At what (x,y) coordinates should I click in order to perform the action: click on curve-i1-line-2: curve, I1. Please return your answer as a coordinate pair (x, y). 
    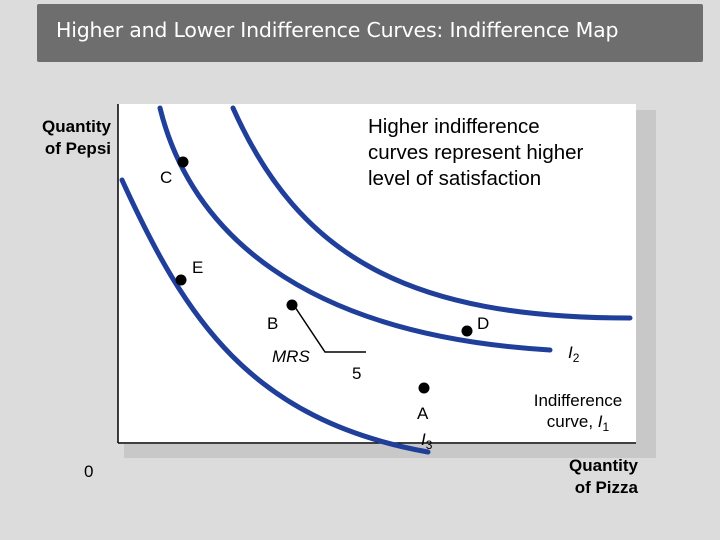
    Looking at the image, I should click on (578, 424).